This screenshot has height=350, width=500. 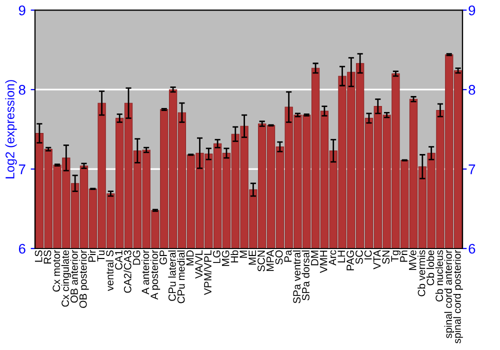 What do you see at coordinates (396, 256) in the screenshot?
I see `x-tick-label: Tg` at bounding box center [396, 256].